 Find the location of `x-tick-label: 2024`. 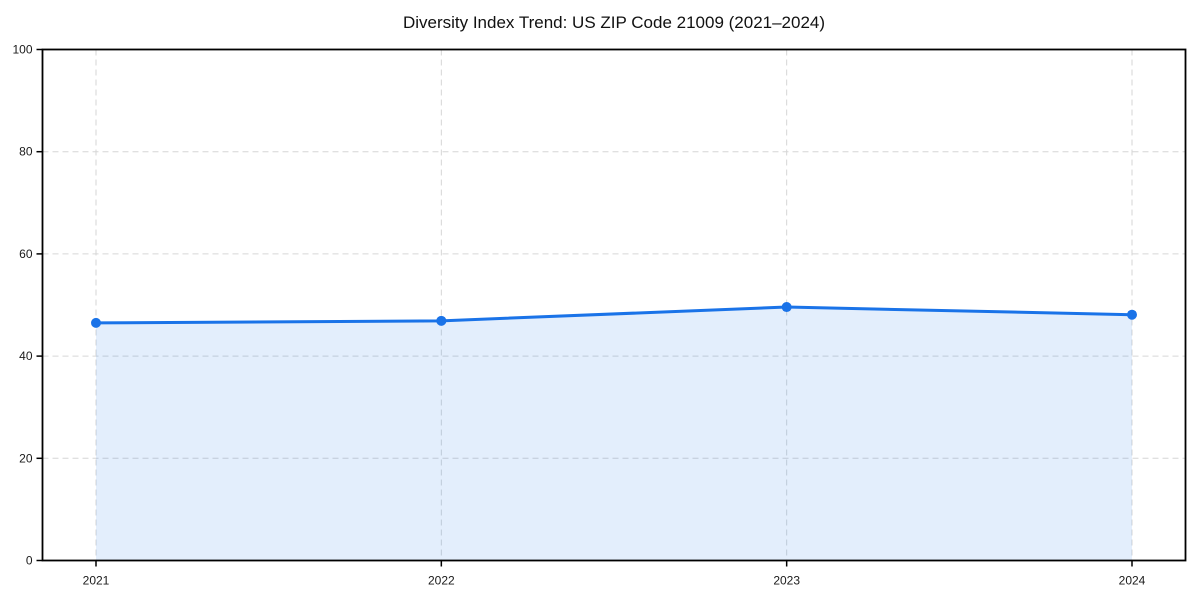

x-tick-label: 2024 is located at coordinates (1132, 581).